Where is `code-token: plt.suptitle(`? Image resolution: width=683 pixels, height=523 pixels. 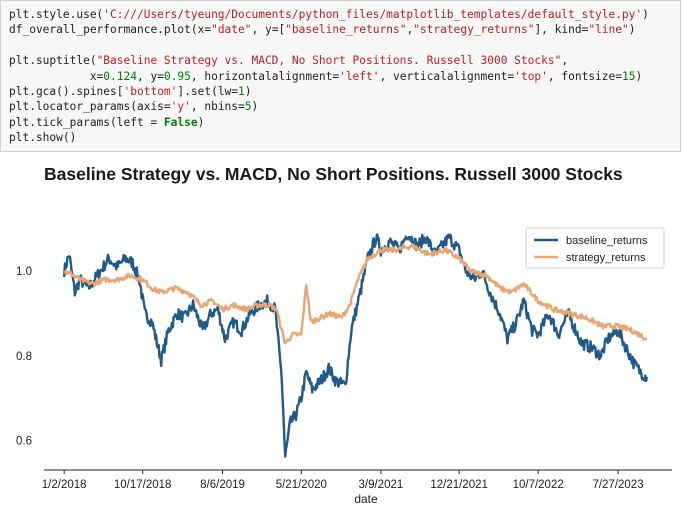 code-token: plt.suptitle( is located at coordinates (53, 61).